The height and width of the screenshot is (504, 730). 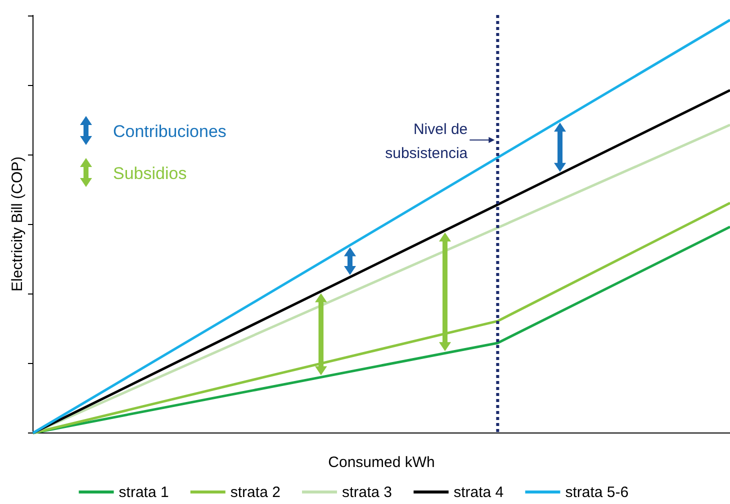 What do you see at coordinates (597, 492) in the screenshot?
I see `legend-label: strata 5-6` at bounding box center [597, 492].